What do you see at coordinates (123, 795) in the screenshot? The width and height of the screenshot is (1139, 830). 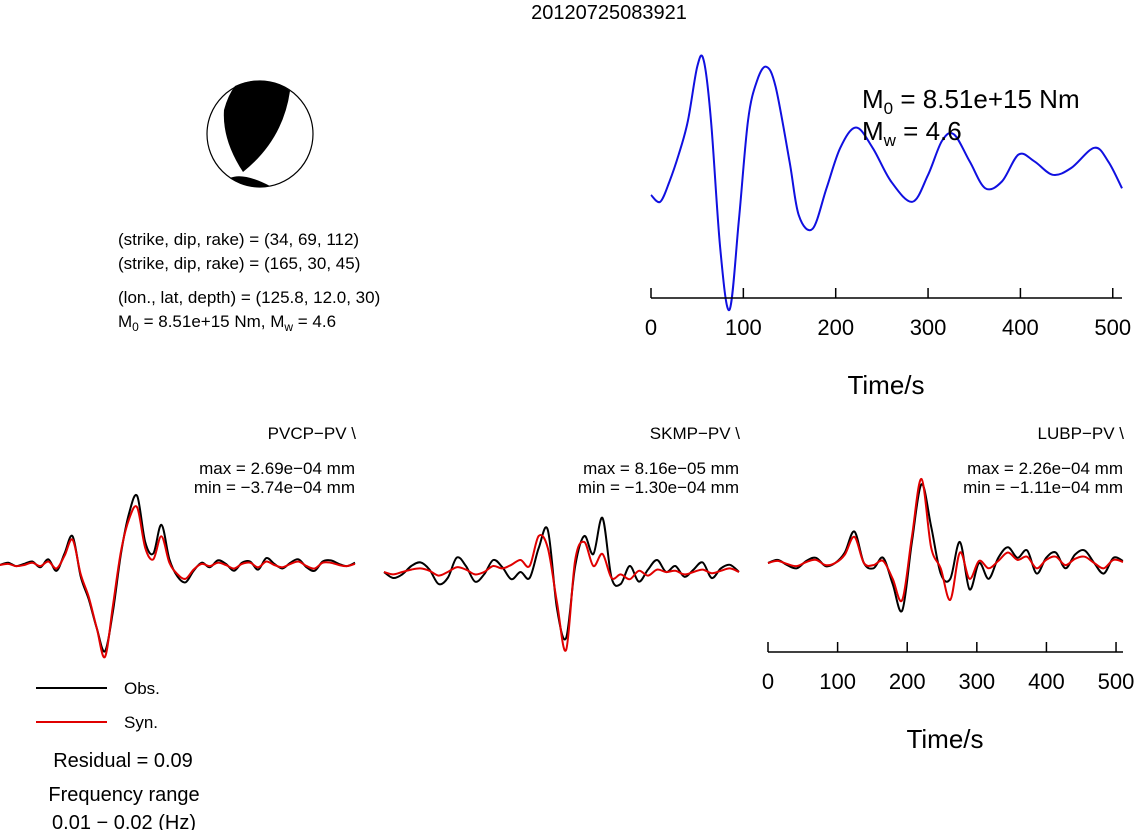 I see `frequency-range-label: Frequency range` at bounding box center [123, 795].